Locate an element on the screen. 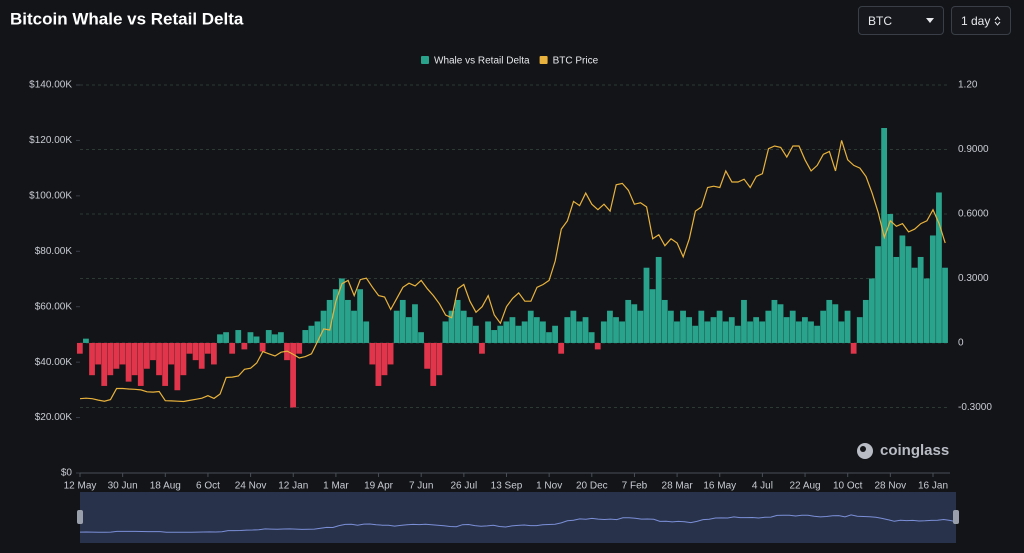 This screenshot has height=553, width=1024. x-tick-label: 24 Nov is located at coordinates (251, 486).